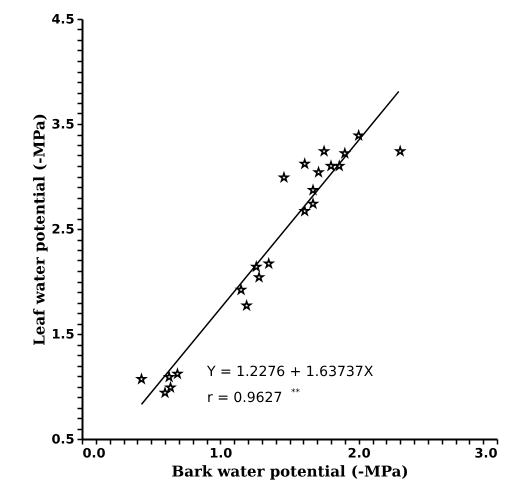 The width and height of the screenshot is (511, 486). I want to click on x-tick-label: 0.0, so click(94, 454).